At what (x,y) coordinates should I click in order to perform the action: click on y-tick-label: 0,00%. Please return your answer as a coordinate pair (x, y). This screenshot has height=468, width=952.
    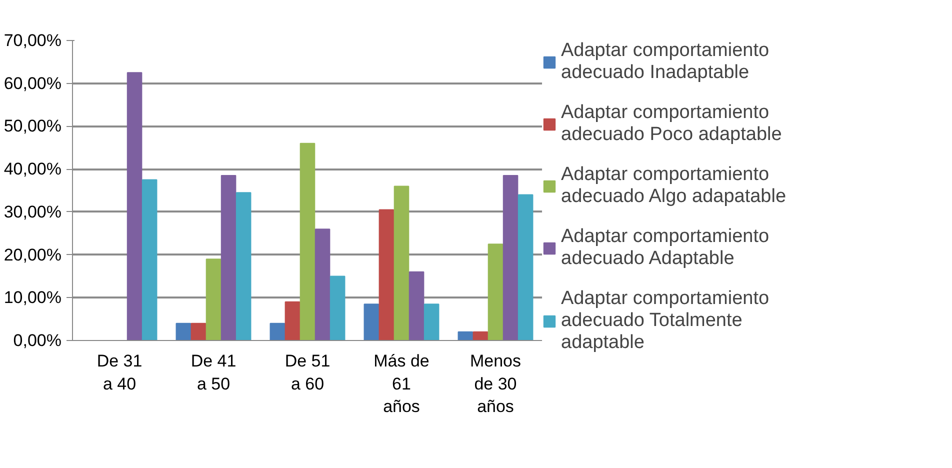
    Looking at the image, I should click on (37, 340).